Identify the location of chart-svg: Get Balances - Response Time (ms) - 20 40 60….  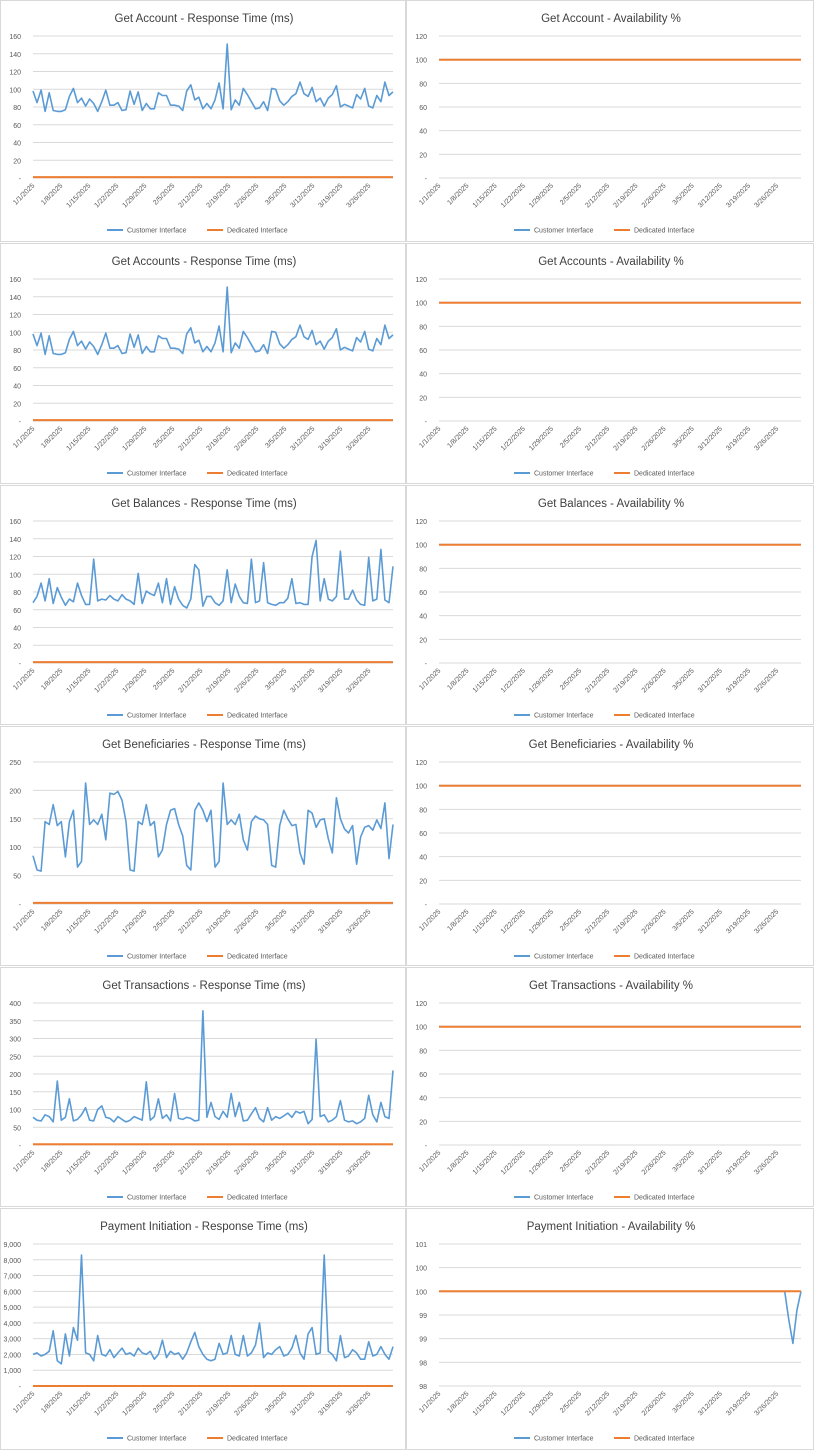
(201, 609).